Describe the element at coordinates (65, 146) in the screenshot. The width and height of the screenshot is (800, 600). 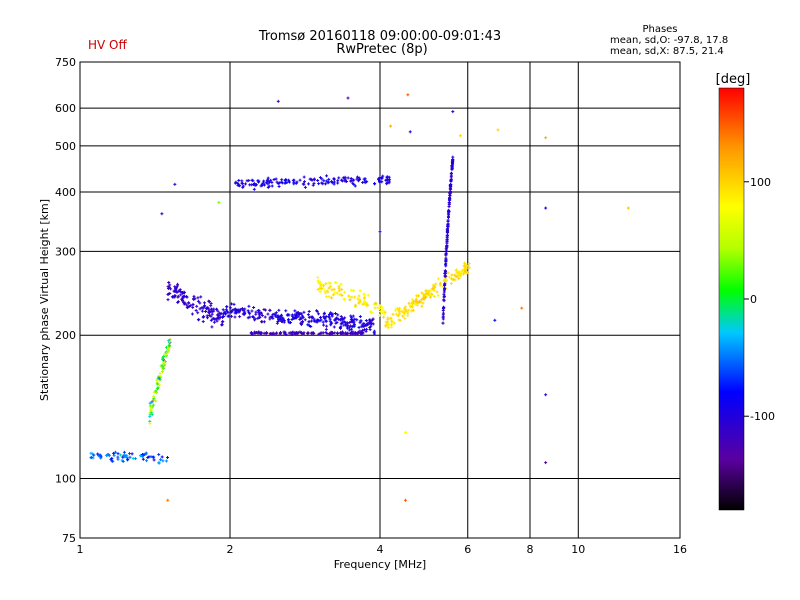
I see `y-tick-label: 500` at that location.